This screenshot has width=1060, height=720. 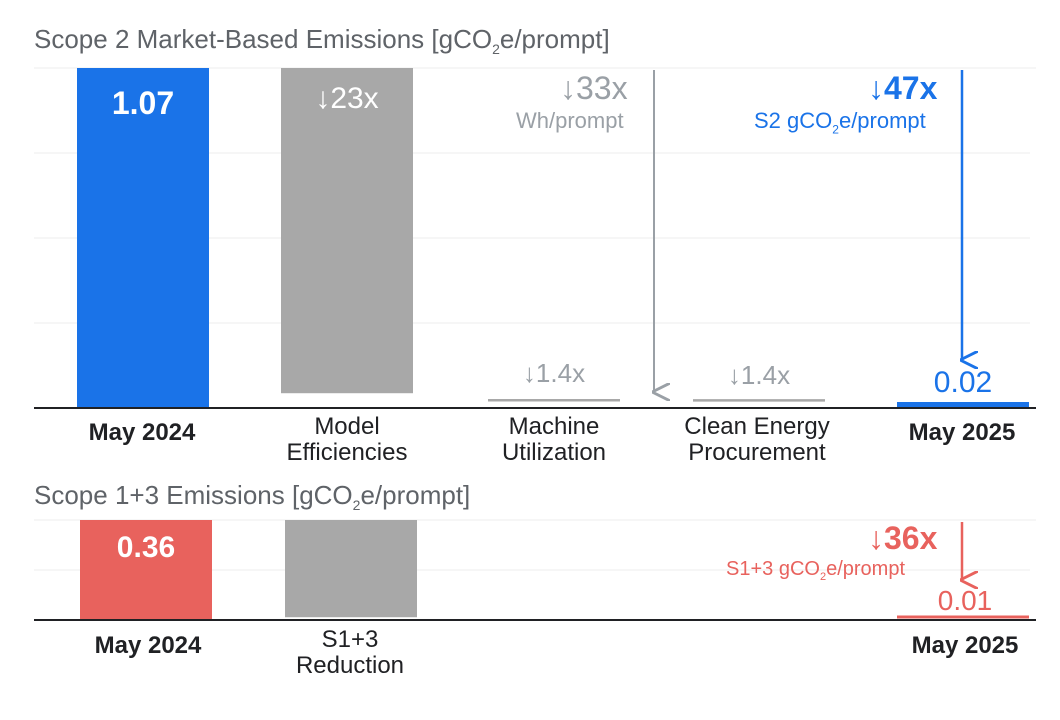 What do you see at coordinates (570, 120) in the screenshot?
I see `wh-per-prompt-label: Wh/prompt` at bounding box center [570, 120].